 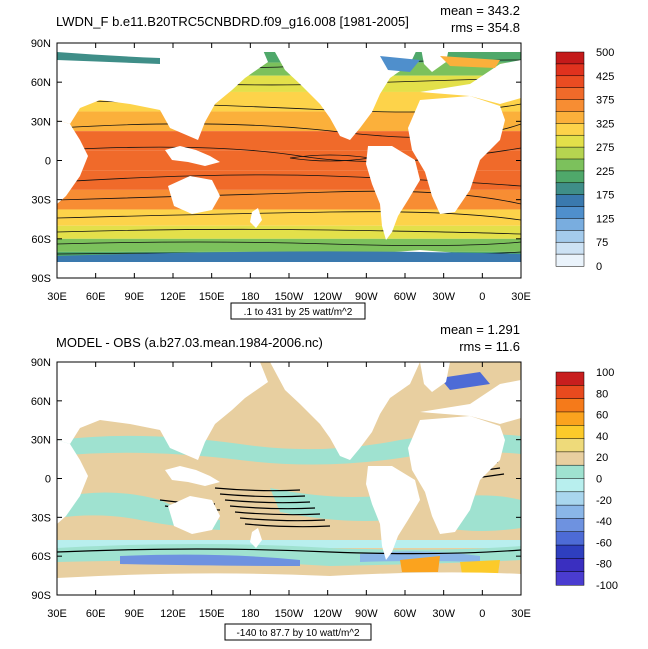 I want to click on panel1-contour-label-box, so click(x=298, y=311).